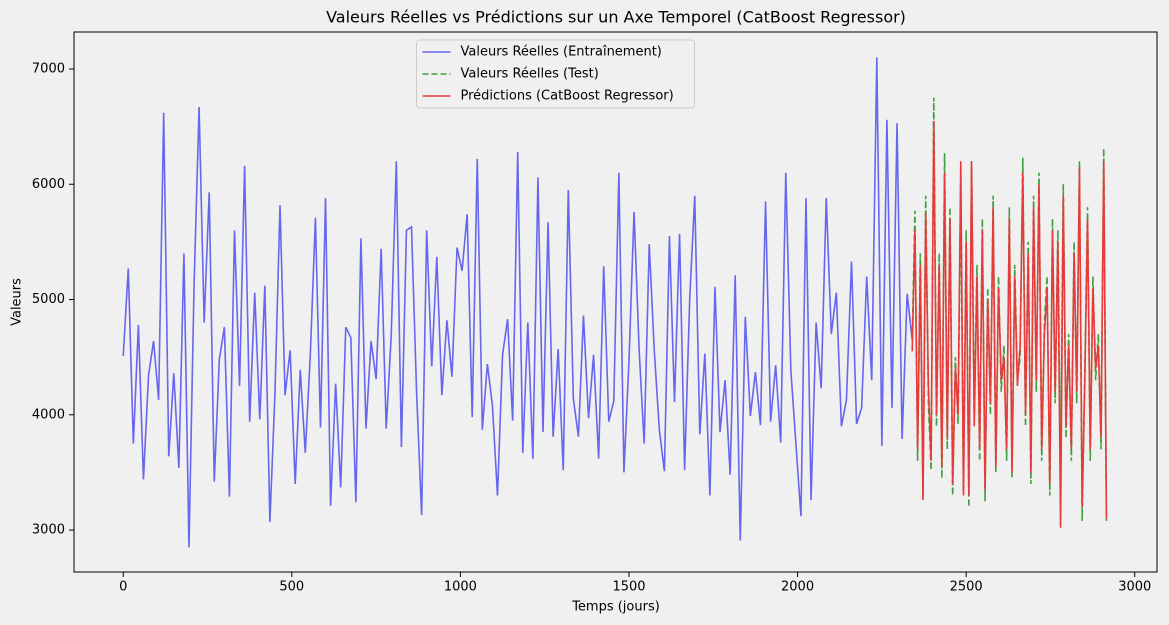  I want to click on y-tick-label: 4000, so click(48, 414).